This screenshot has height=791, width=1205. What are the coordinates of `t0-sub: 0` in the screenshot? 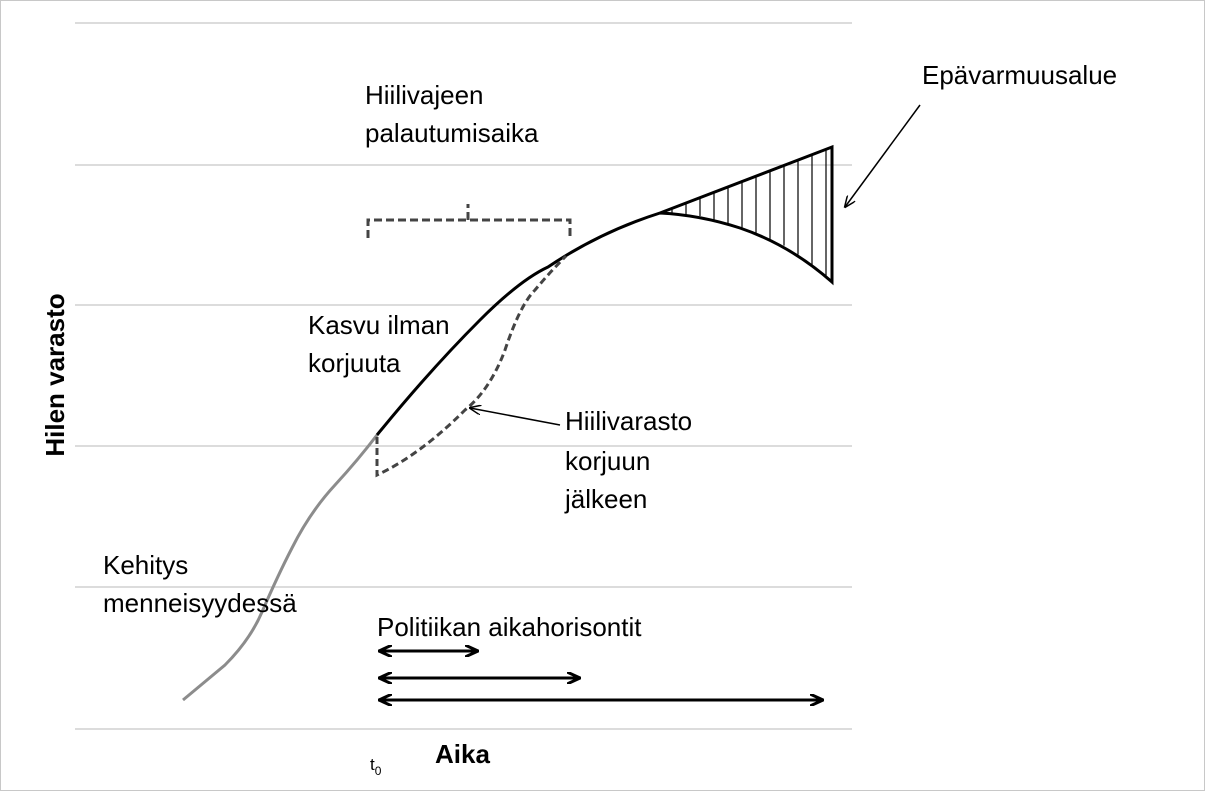 It's located at (378, 771).